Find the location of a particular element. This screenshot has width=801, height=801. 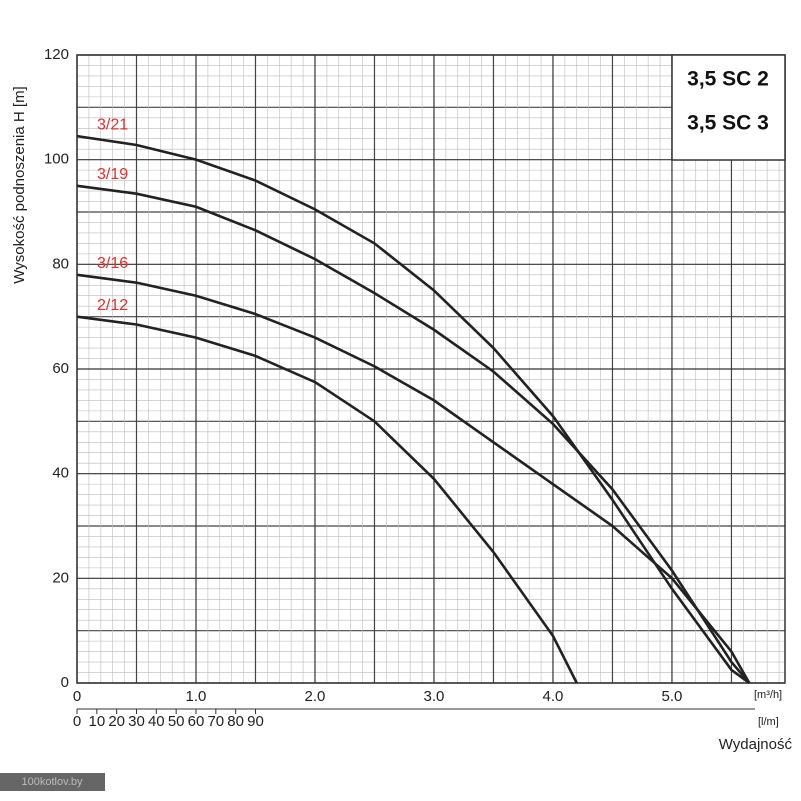

y-tick-label: 80 is located at coordinates (60, 263).